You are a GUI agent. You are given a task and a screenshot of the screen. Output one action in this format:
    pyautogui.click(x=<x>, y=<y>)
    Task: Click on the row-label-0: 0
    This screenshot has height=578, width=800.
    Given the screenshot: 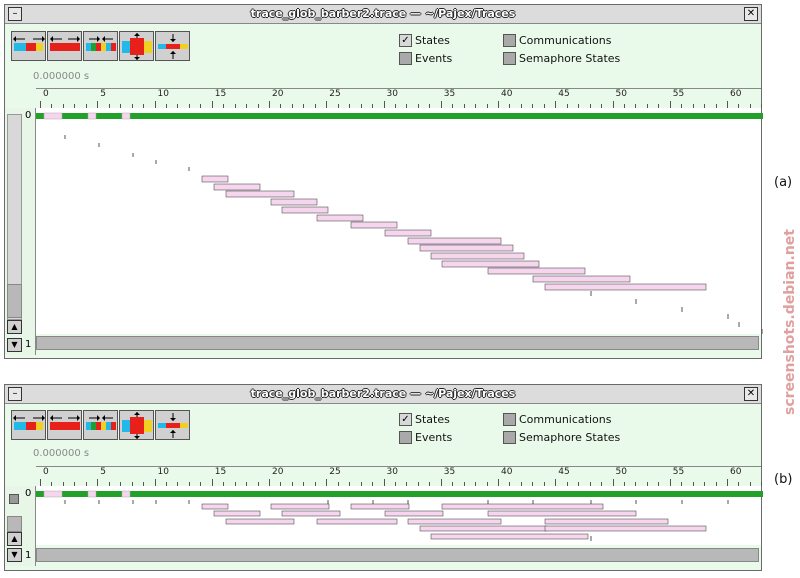 What is the action you would take?
    pyautogui.click(x=28, y=493)
    